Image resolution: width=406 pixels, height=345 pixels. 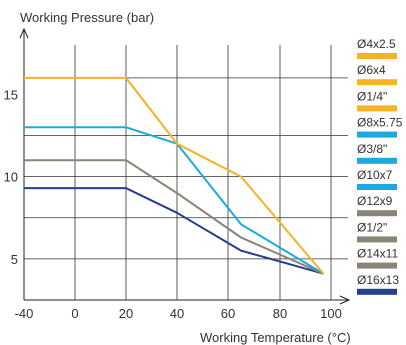 What do you see at coordinates (275, 337) in the screenshot?
I see `x-axis-label: Working Temperature (°C)` at bounding box center [275, 337].